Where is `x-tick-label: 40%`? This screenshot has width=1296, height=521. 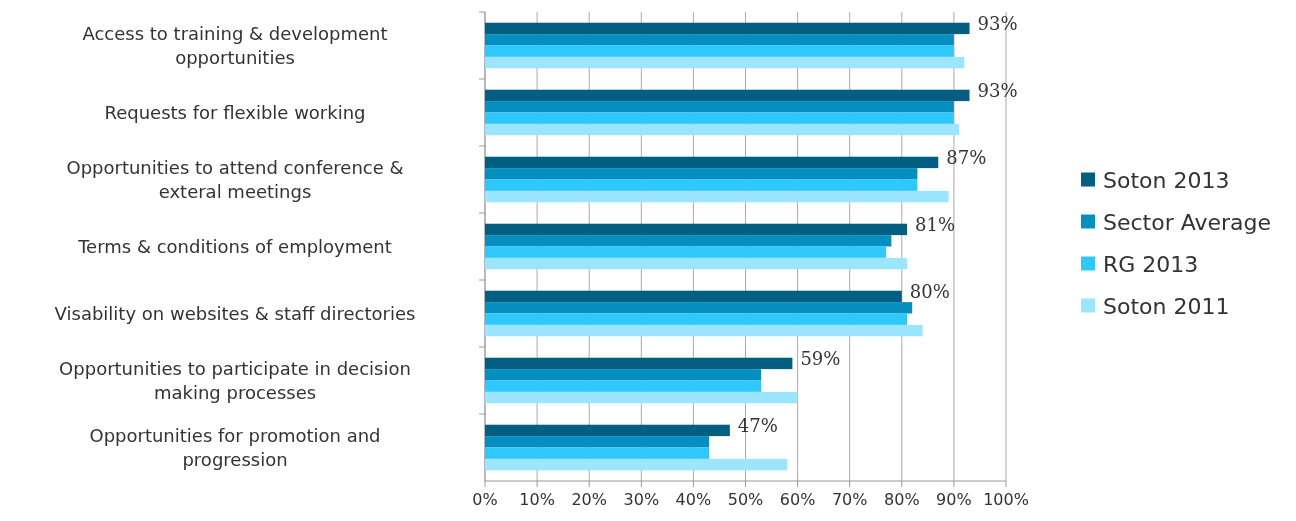 x-tick-label: 40% is located at coordinates (693, 499).